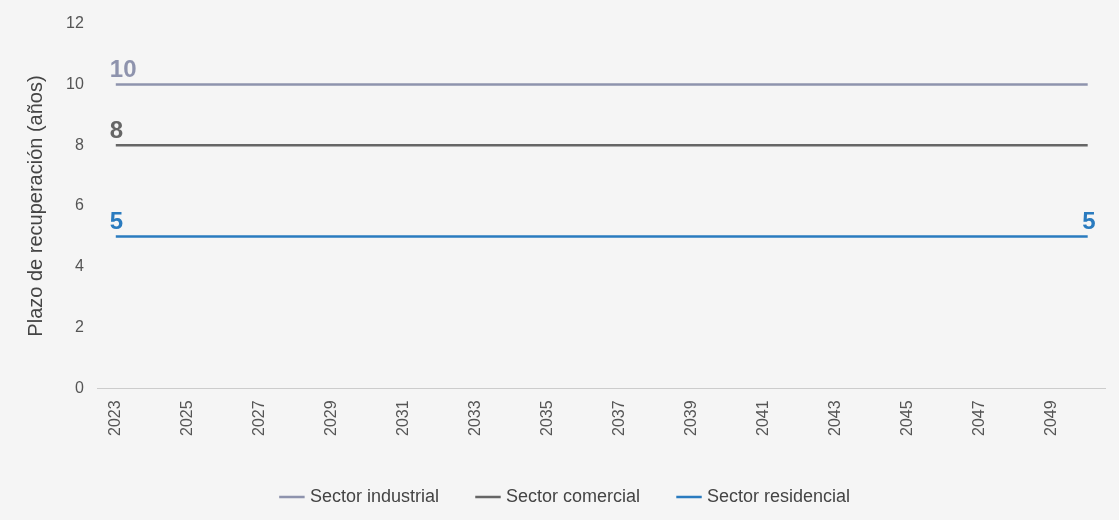  I want to click on y-tick-label: 4, so click(79, 266).